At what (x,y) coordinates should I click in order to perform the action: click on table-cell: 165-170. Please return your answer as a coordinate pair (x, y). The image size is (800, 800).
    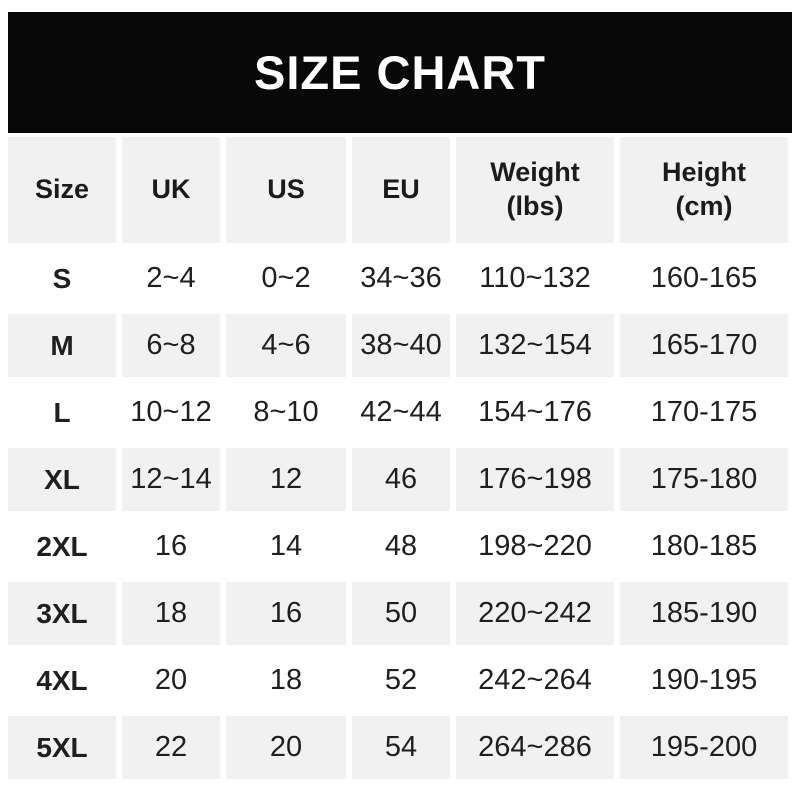
    Looking at the image, I should click on (704, 345).